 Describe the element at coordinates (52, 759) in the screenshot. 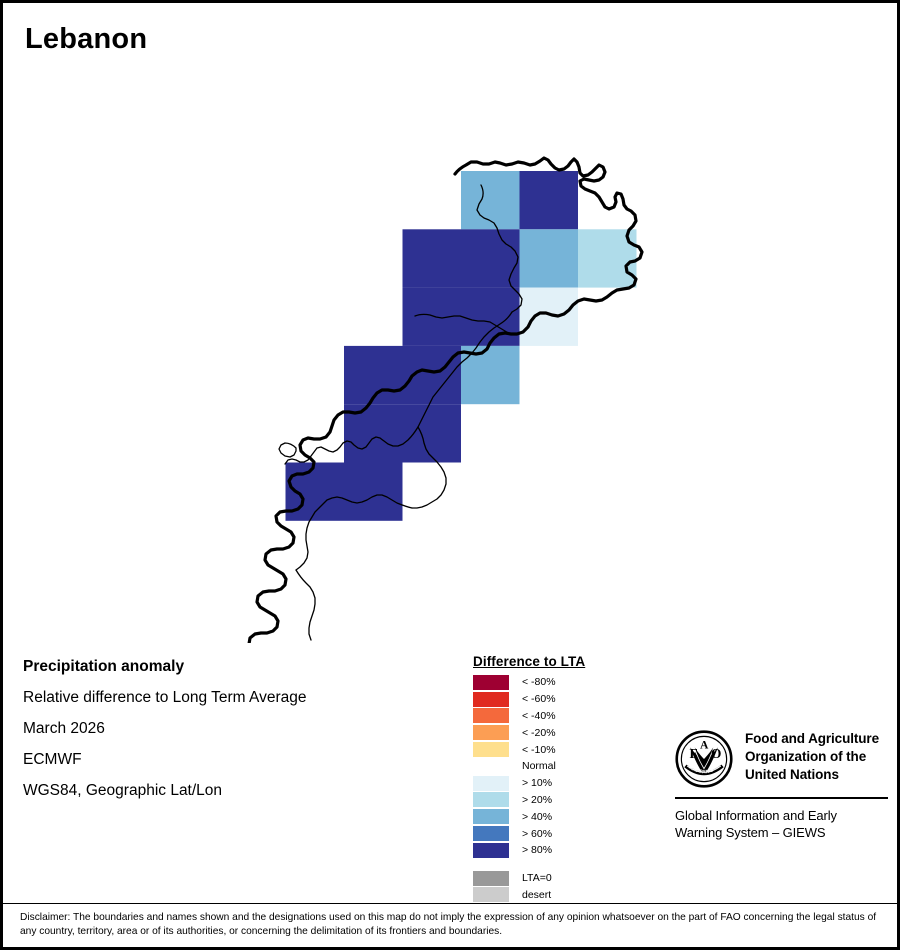

I see `caption-line-source: ECMWF` at that location.